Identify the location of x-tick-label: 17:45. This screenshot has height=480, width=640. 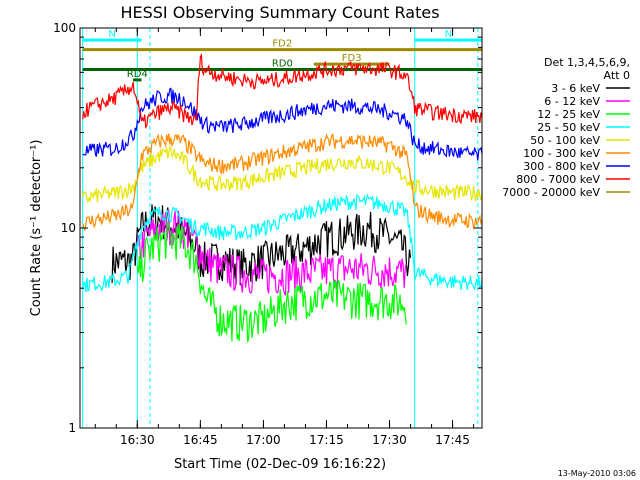
(452, 440).